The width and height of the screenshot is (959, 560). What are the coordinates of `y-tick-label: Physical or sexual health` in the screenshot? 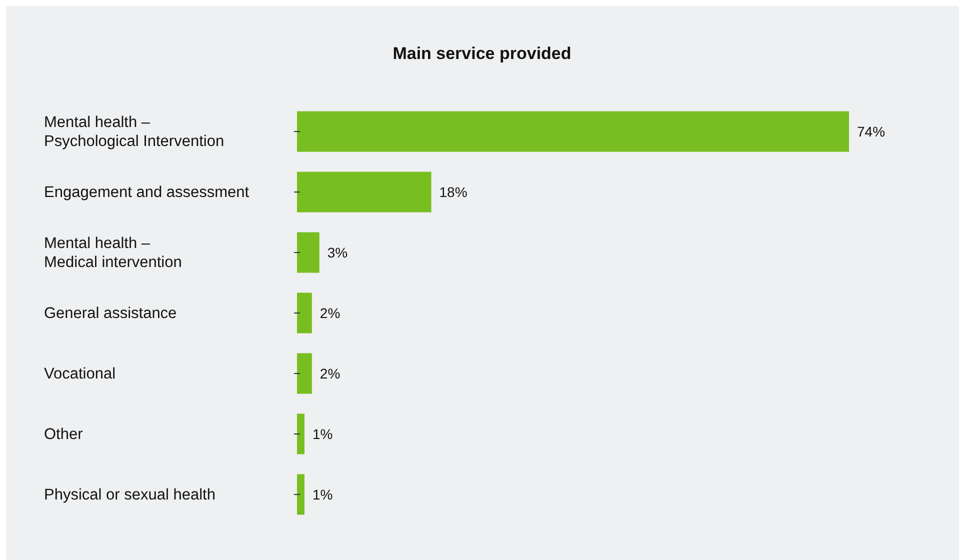 It's located at (130, 495).